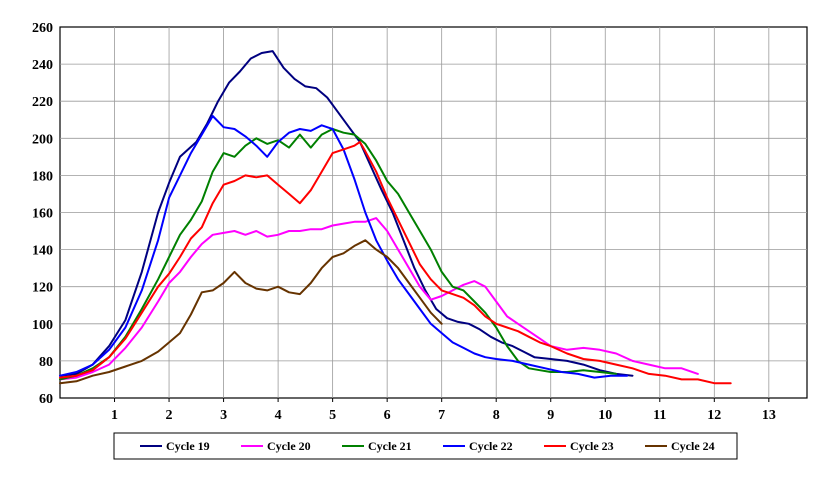 Image resolution: width=836 pixels, height=478 pixels. I want to click on x-tick-label: 2, so click(169, 415).